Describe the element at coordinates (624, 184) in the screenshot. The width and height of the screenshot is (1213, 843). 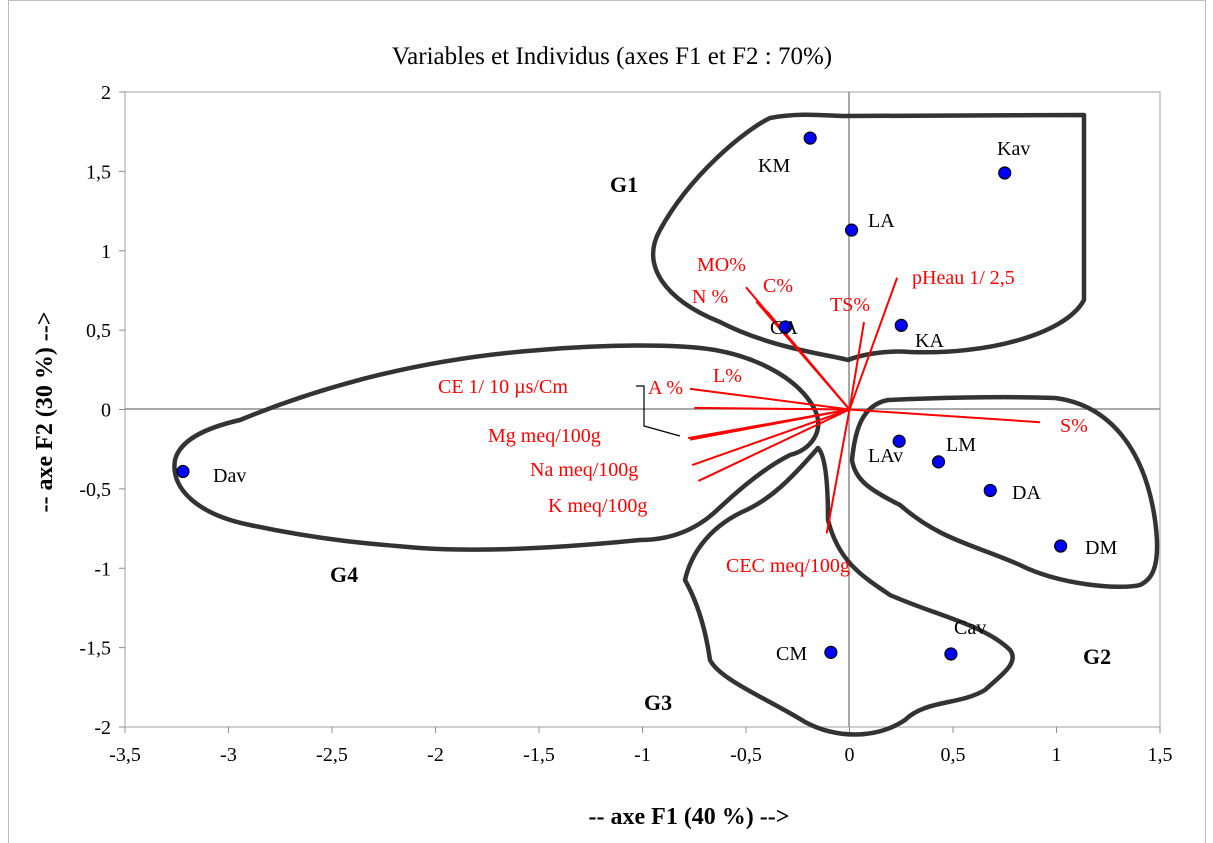
I see `group-label-g1: G1` at that location.